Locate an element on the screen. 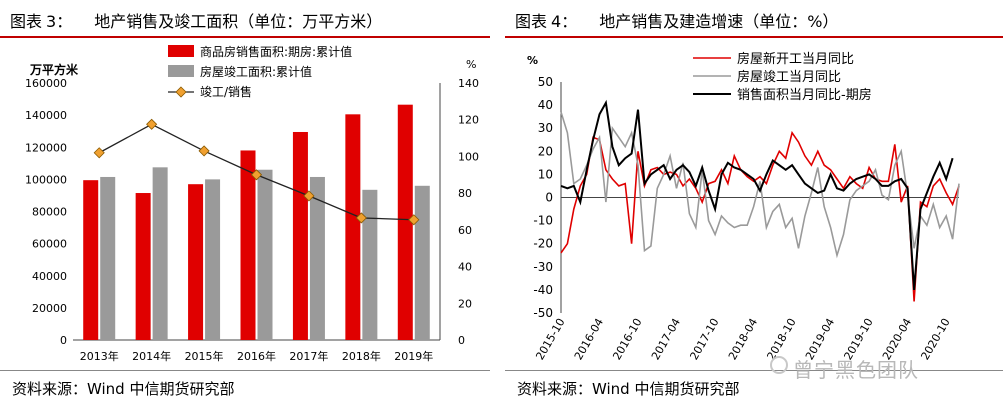  legend-marker-ratio is located at coordinates (181, 92).